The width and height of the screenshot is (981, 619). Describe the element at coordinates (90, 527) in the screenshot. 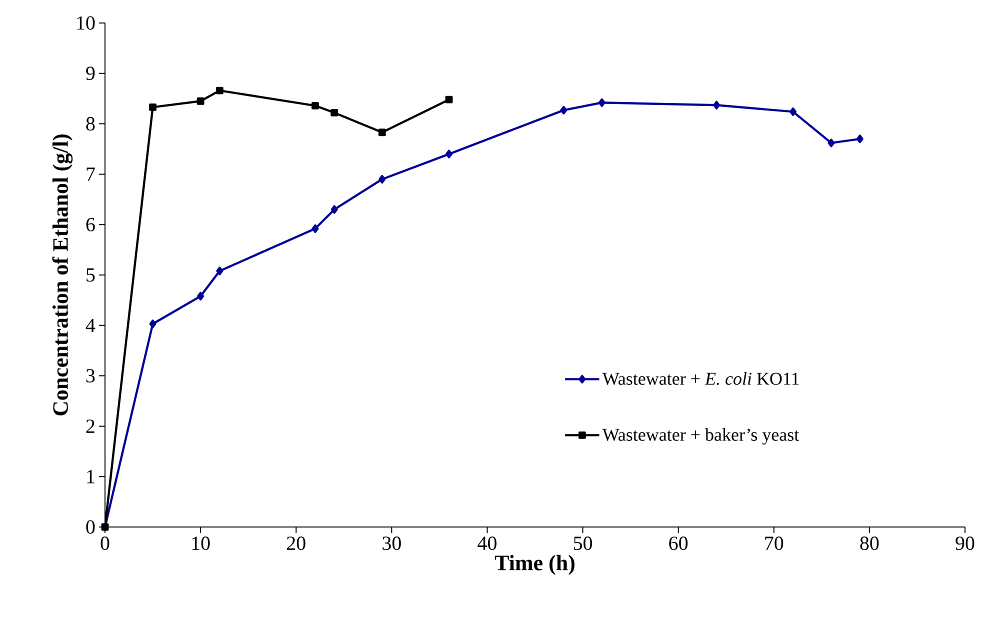

I see `y-tick-label: 0` at that location.